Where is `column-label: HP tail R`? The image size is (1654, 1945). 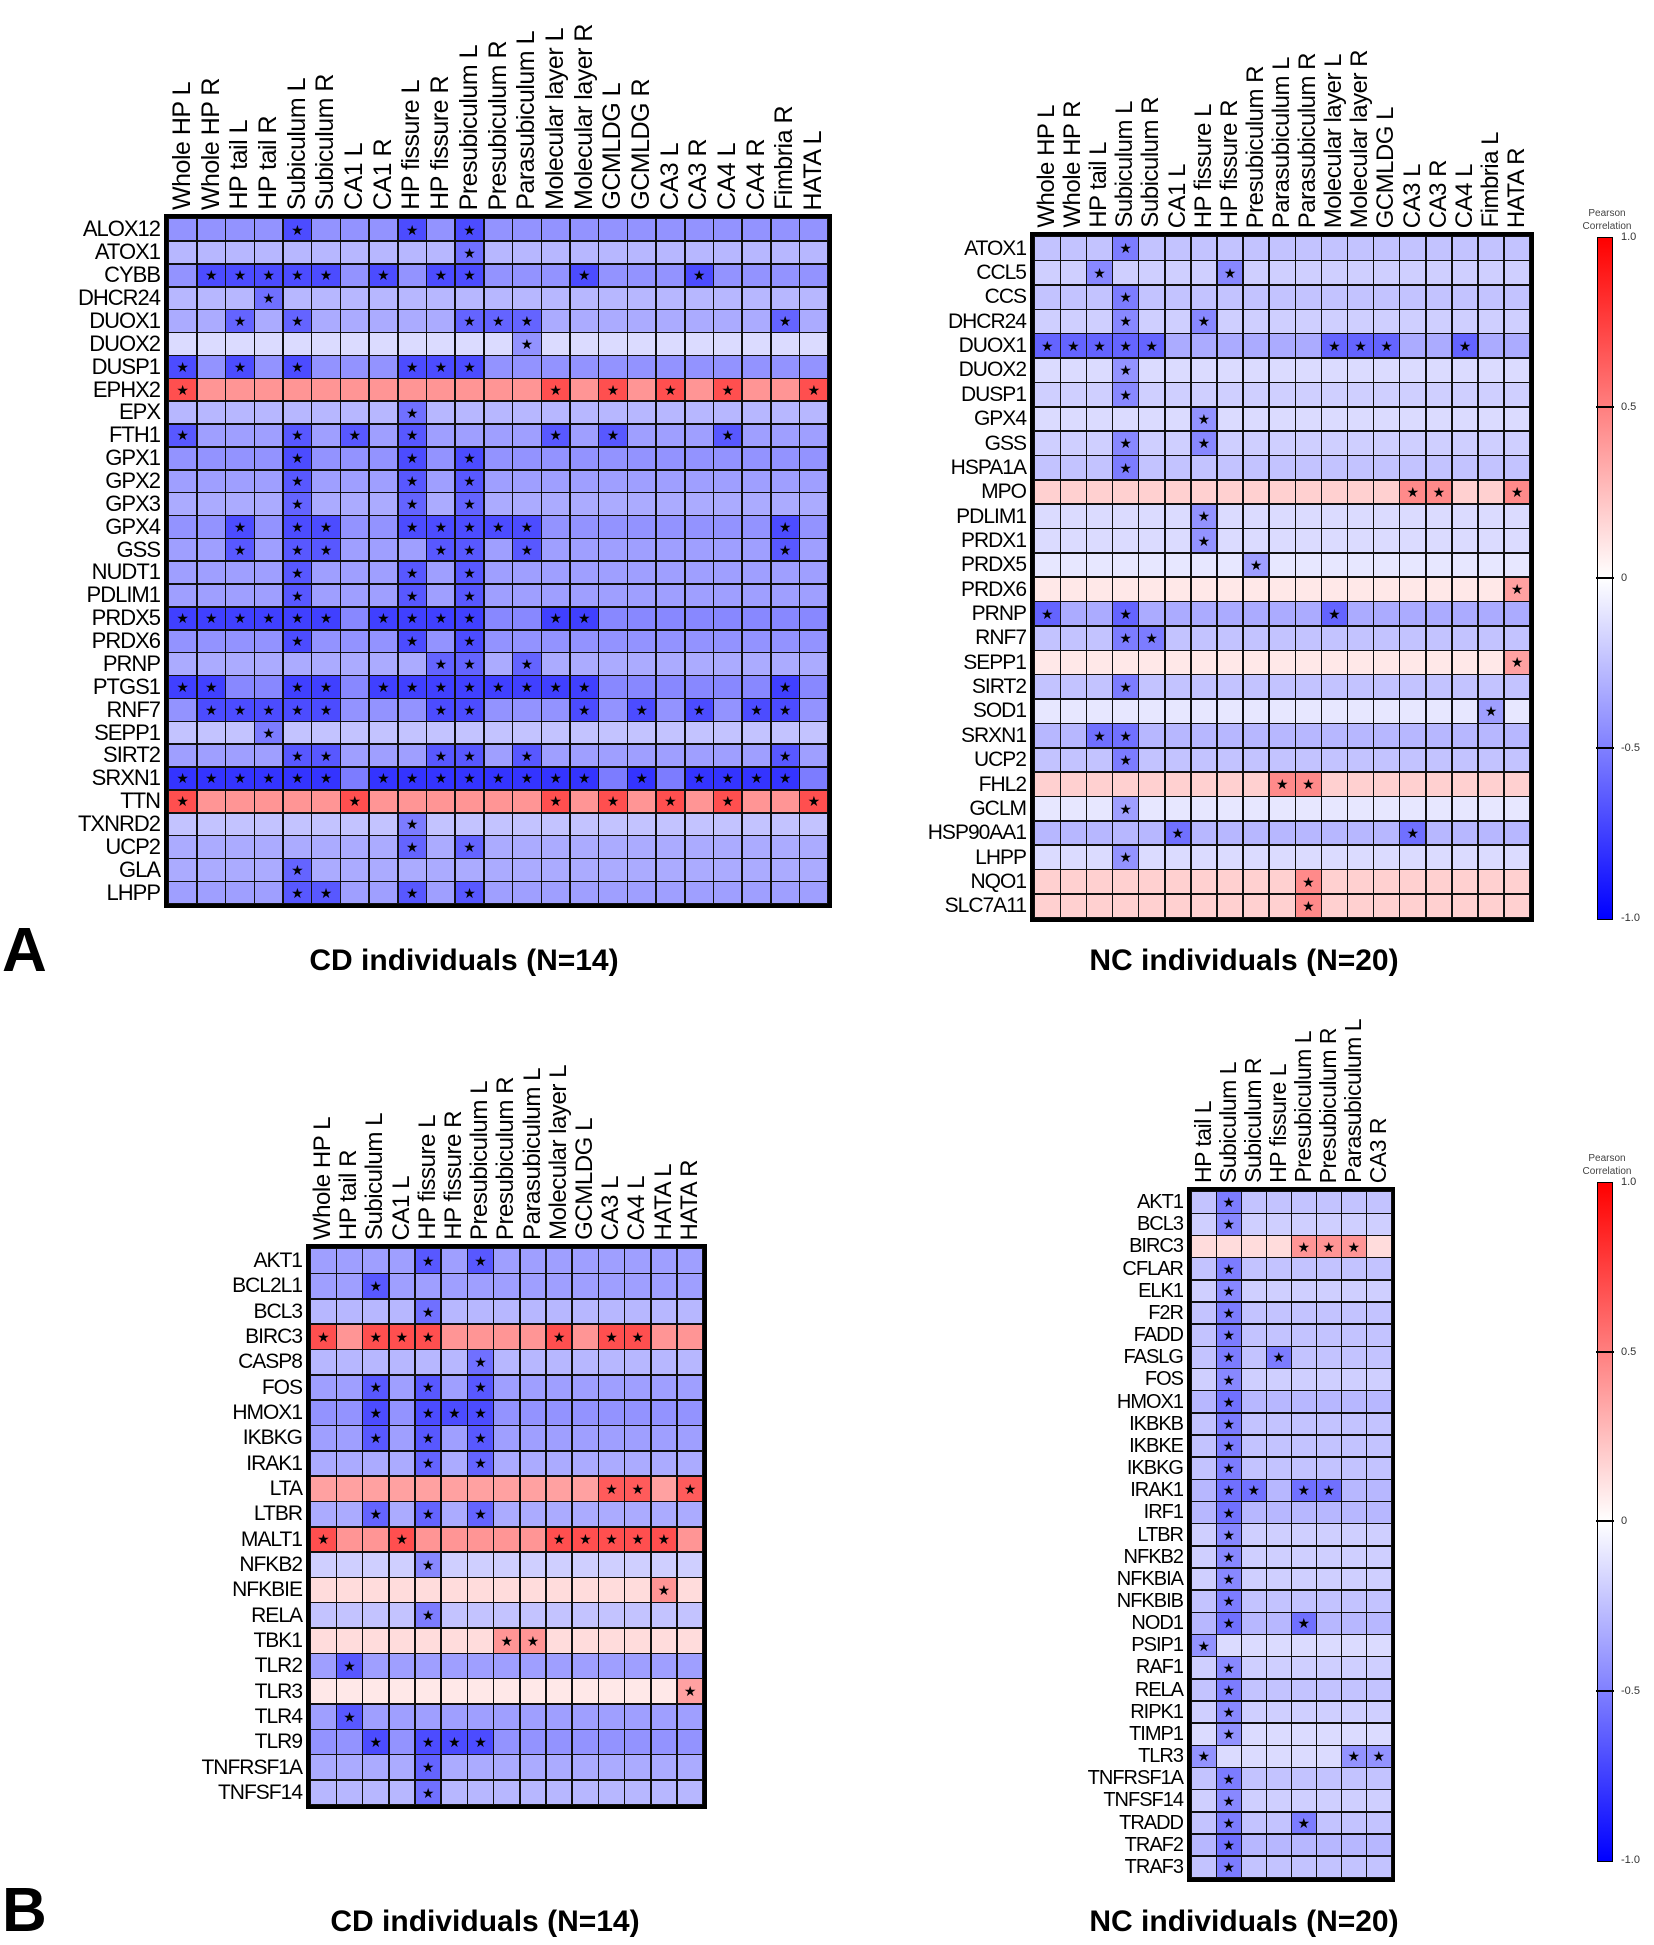 column-label: HP tail R is located at coordinates (267, 163).